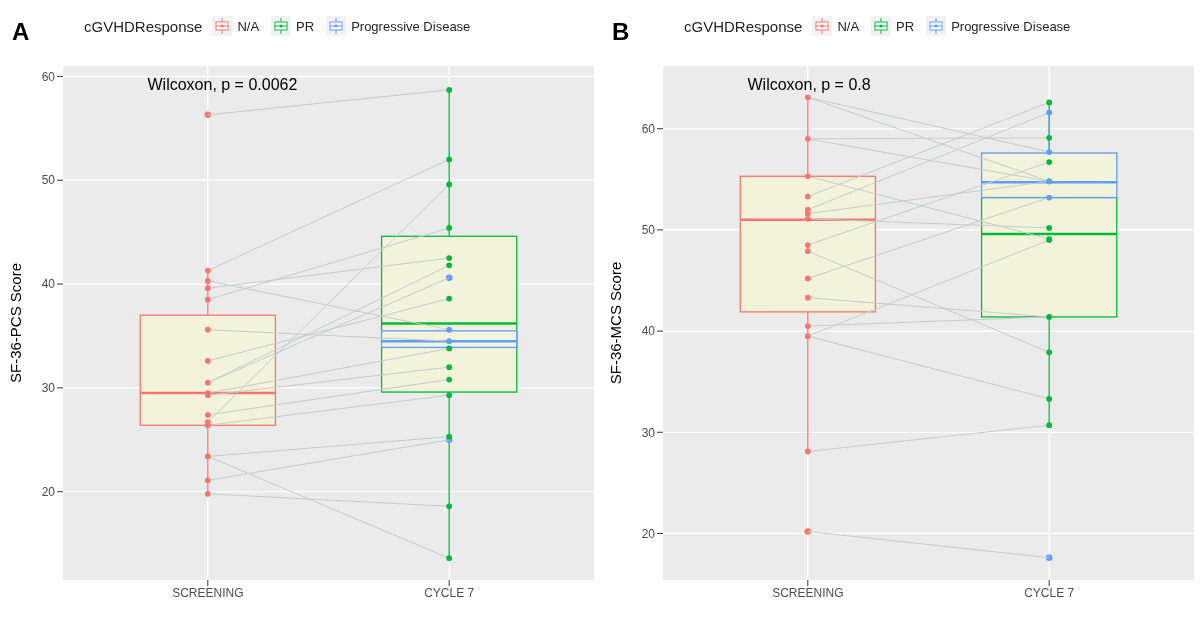 Image resolution: width=1200 pixels, height=618 pixels. I want to click on y-axis-title: SF-36-PCS Score, so click(16, 323).